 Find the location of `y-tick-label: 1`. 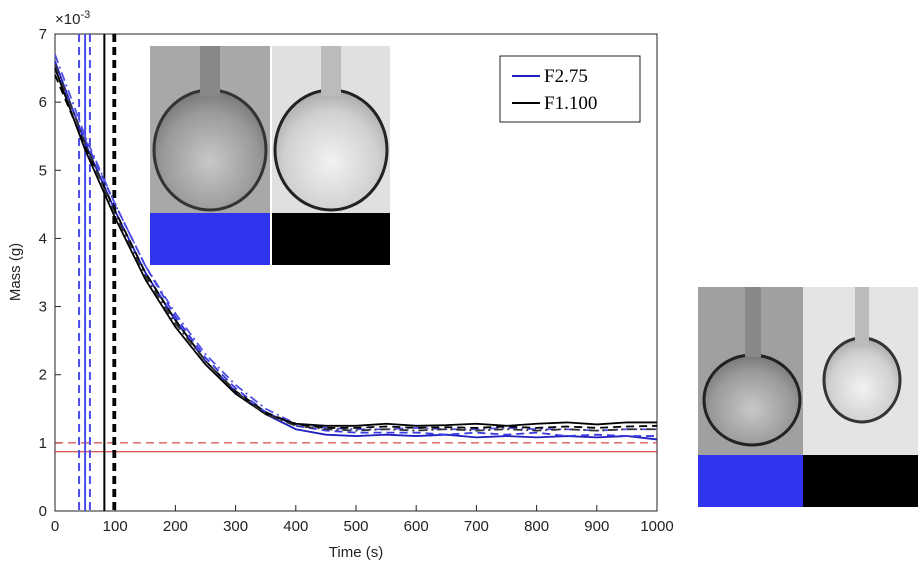

y-tick-label: 1 is located at coordinates (43, 443).